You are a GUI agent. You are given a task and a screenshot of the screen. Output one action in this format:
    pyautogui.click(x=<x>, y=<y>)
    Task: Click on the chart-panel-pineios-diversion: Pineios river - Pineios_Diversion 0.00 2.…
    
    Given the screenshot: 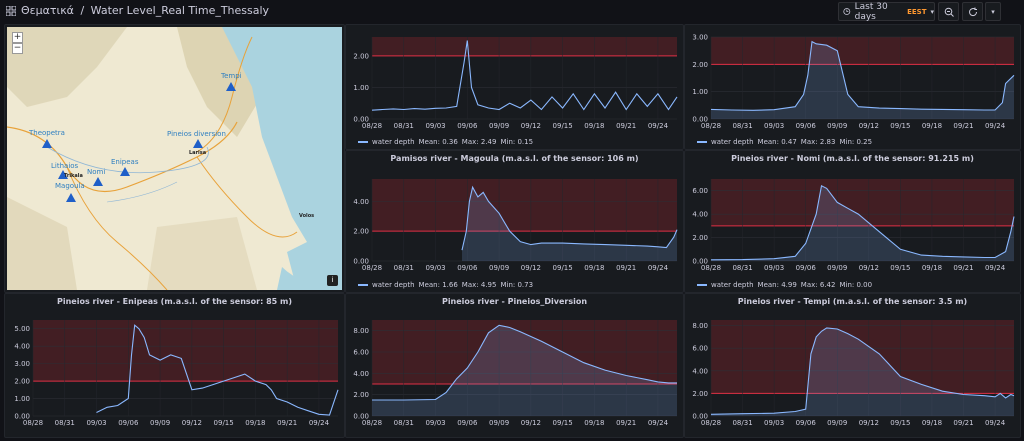 What is the action you would take?
    pyautogui.click(x=514, y=365)
    